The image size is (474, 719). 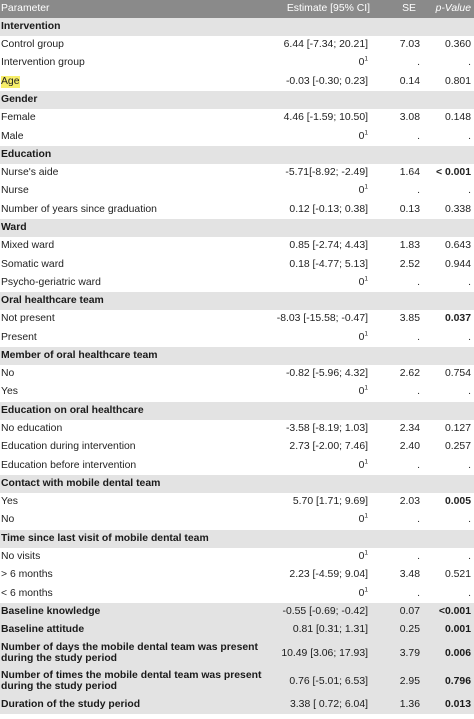 What do you see at coordinates (409, 611) in the screenshot?
I see `se-cell: 0.07` at bounding box center [409, 611].